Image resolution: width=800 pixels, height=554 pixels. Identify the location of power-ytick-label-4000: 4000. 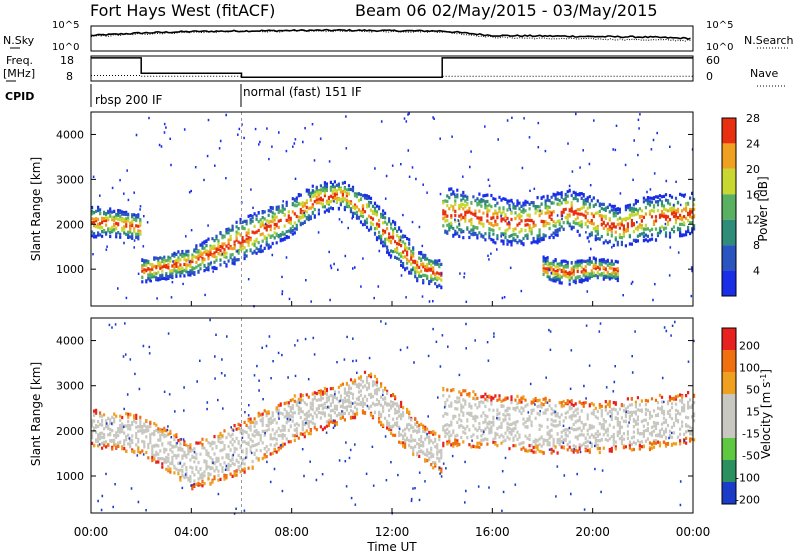
(70, 134).